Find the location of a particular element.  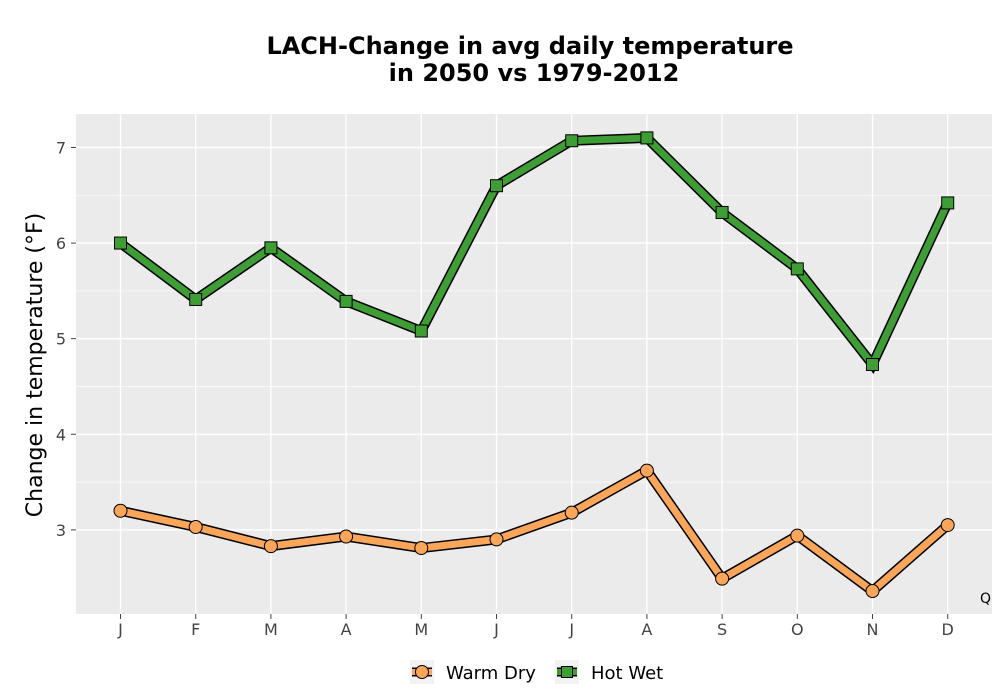

y-tick-label: 6 is located at coordinates (61, 243).